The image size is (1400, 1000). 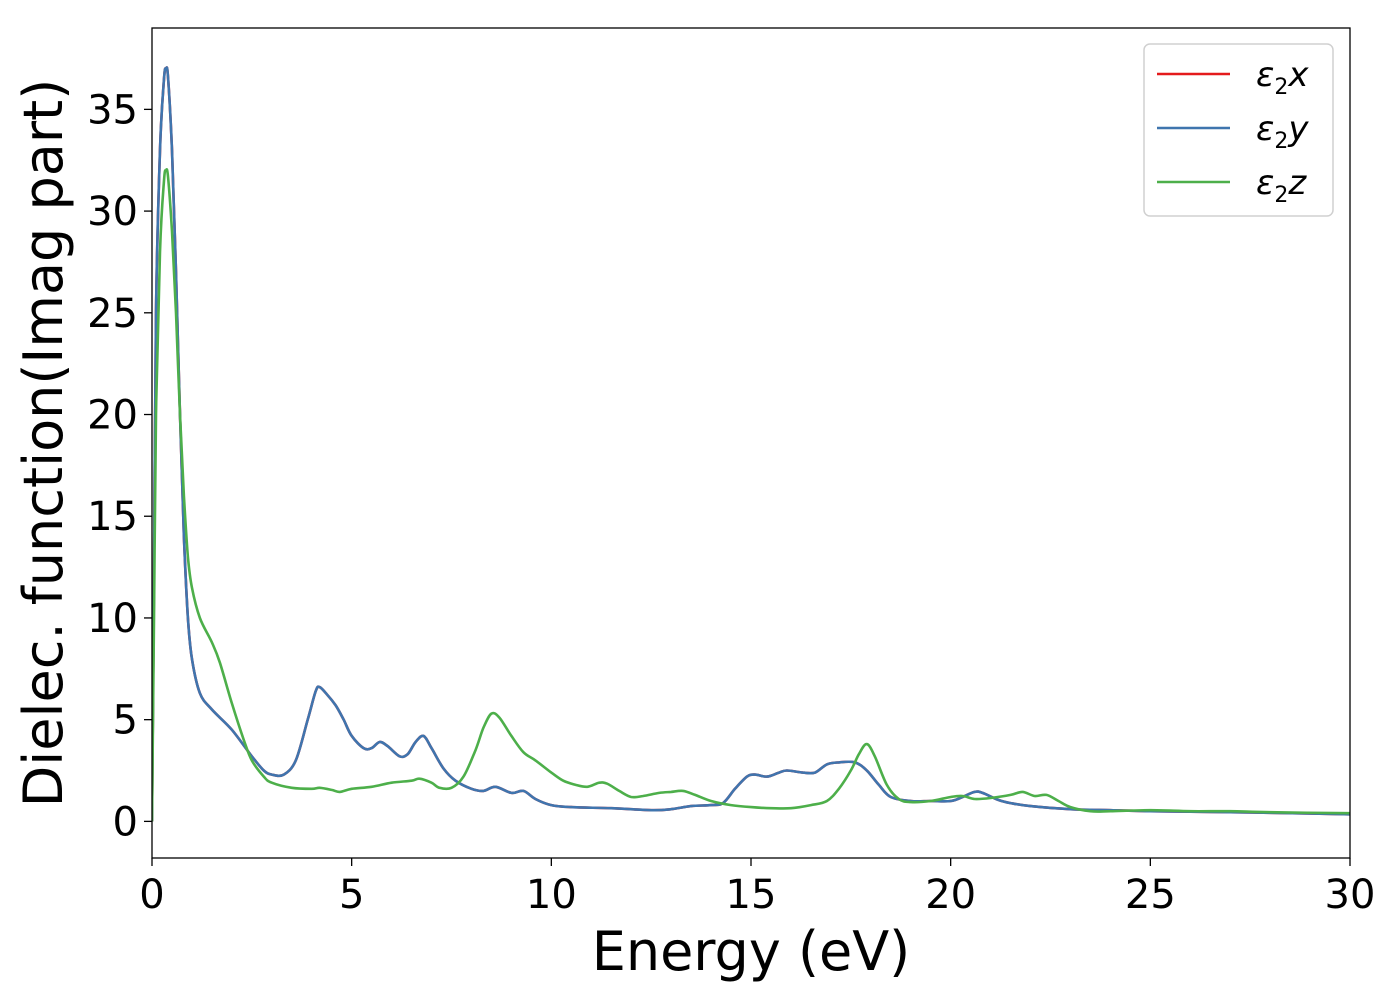 I want to click on y-tick-label: 15, so click(x=112, y=517).